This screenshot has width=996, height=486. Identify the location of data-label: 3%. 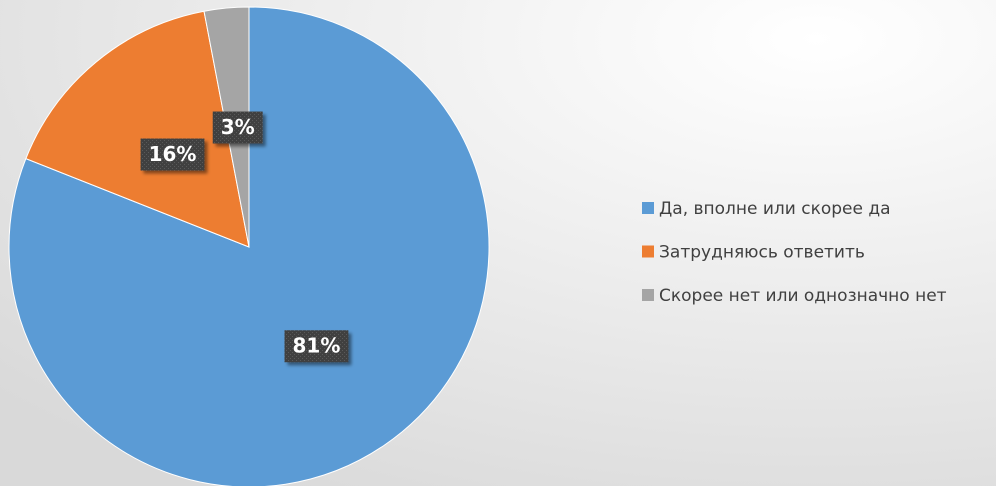
(238, 127).